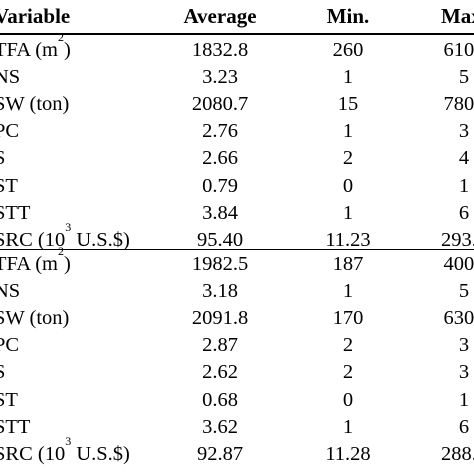 Image resolution: width=474 pixels, height=474 pixels. I want to click on cell-average: 3.23, so click(220, 77).